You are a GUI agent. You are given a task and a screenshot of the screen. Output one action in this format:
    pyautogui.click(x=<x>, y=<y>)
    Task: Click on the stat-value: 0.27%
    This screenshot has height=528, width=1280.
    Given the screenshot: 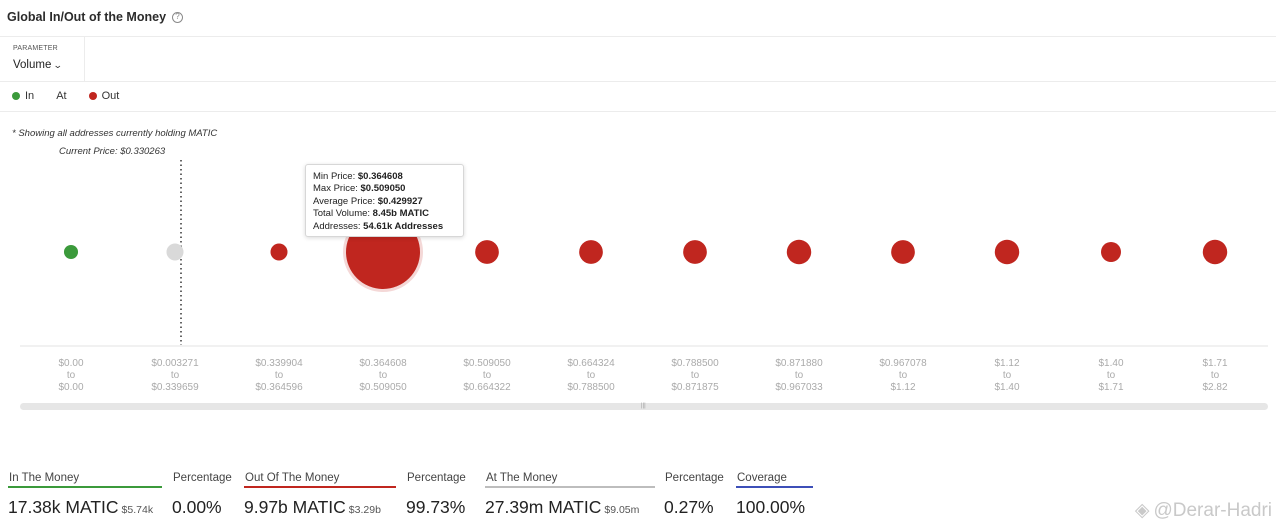 What is the action you would take?
    pyautogui.click(x=689, y=507)
    